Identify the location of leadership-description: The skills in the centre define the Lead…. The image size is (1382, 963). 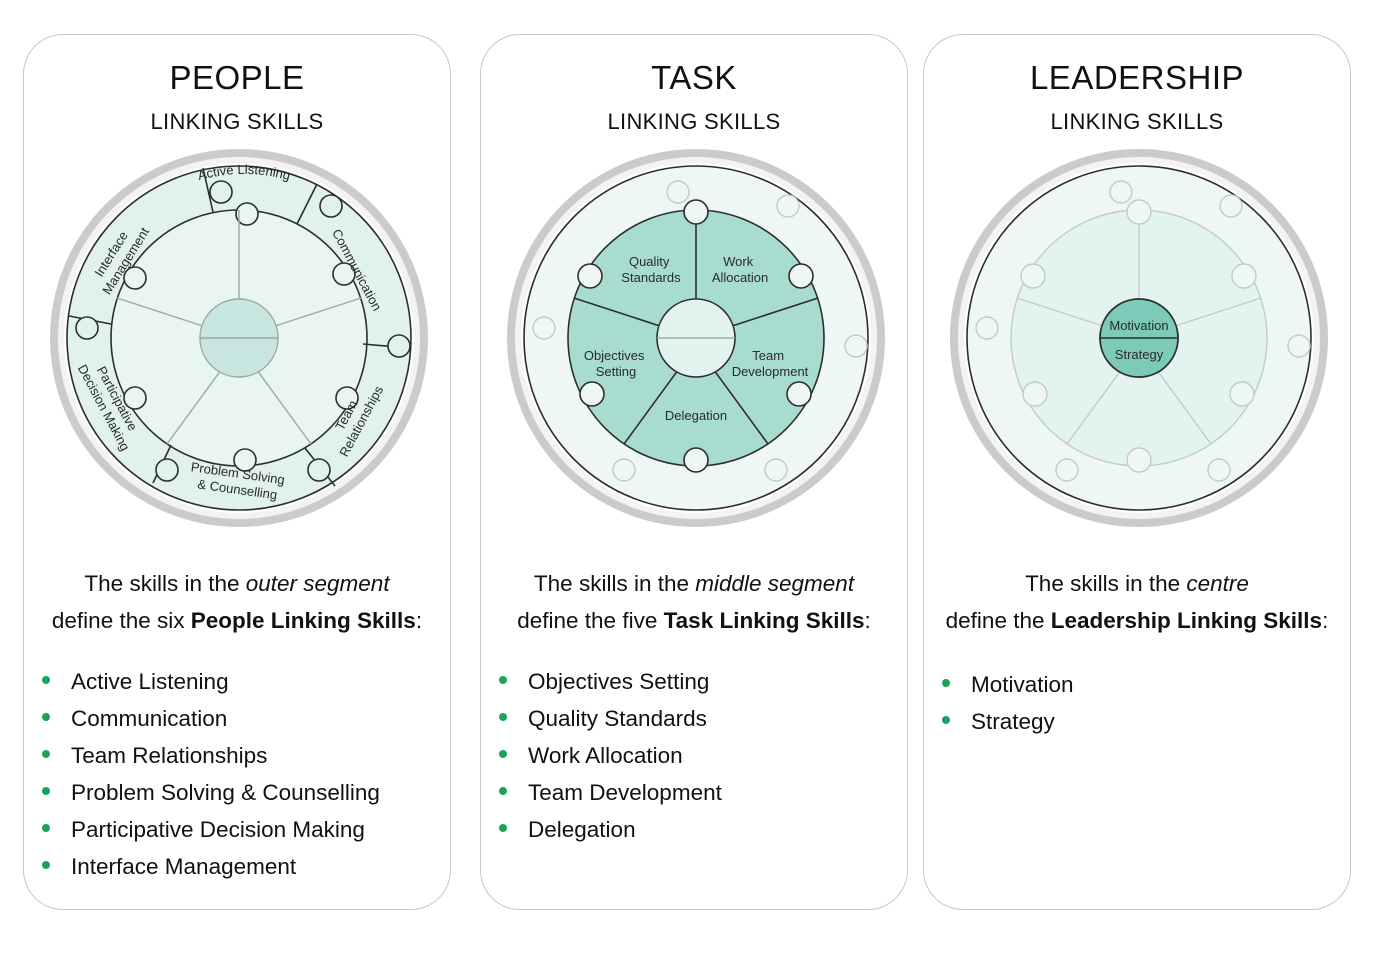
(1137, 602).